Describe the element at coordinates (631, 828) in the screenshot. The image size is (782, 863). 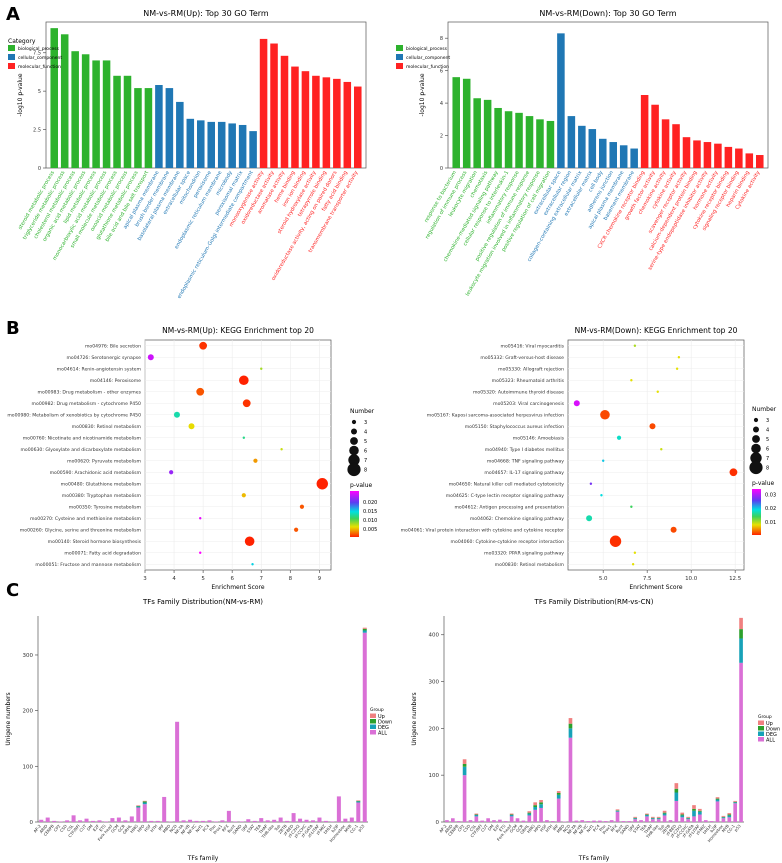
I see `tf_rm_cn-xtick-label: SRF` at that location.